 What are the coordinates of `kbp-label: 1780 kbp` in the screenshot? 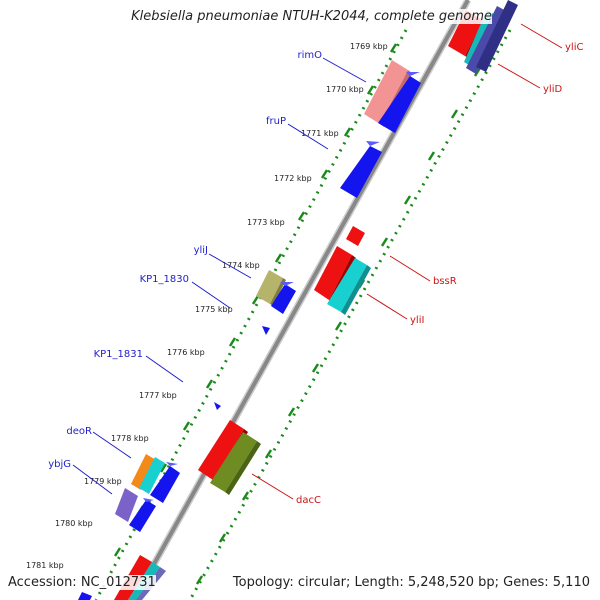 It's located at (74, 523).